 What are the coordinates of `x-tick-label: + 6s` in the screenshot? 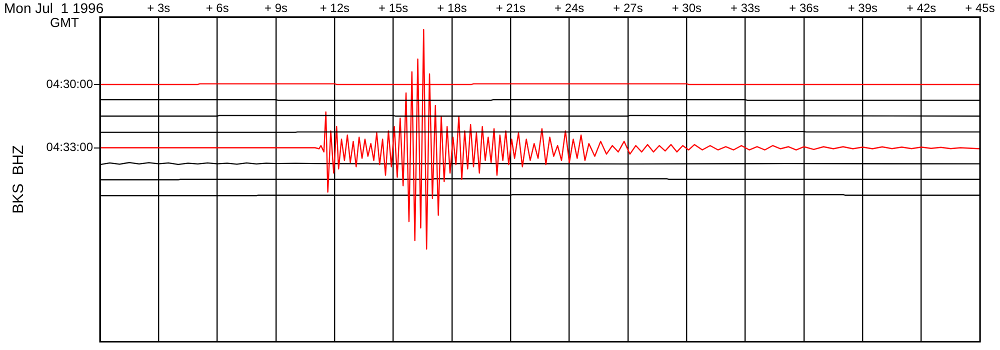 It's located at (217, 8).